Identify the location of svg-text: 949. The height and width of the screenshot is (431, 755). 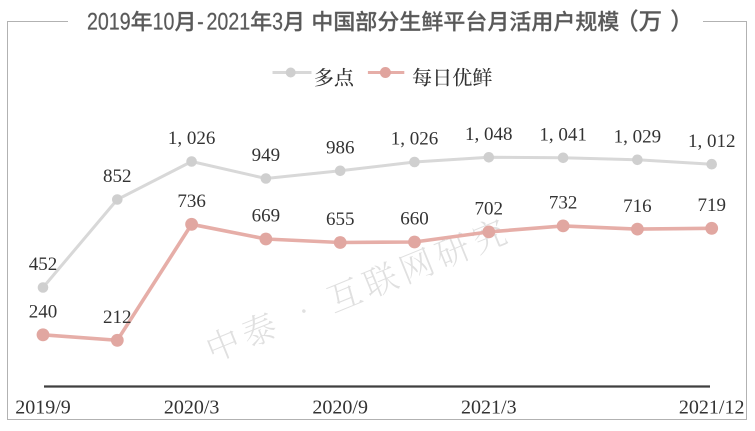
(266, 155).